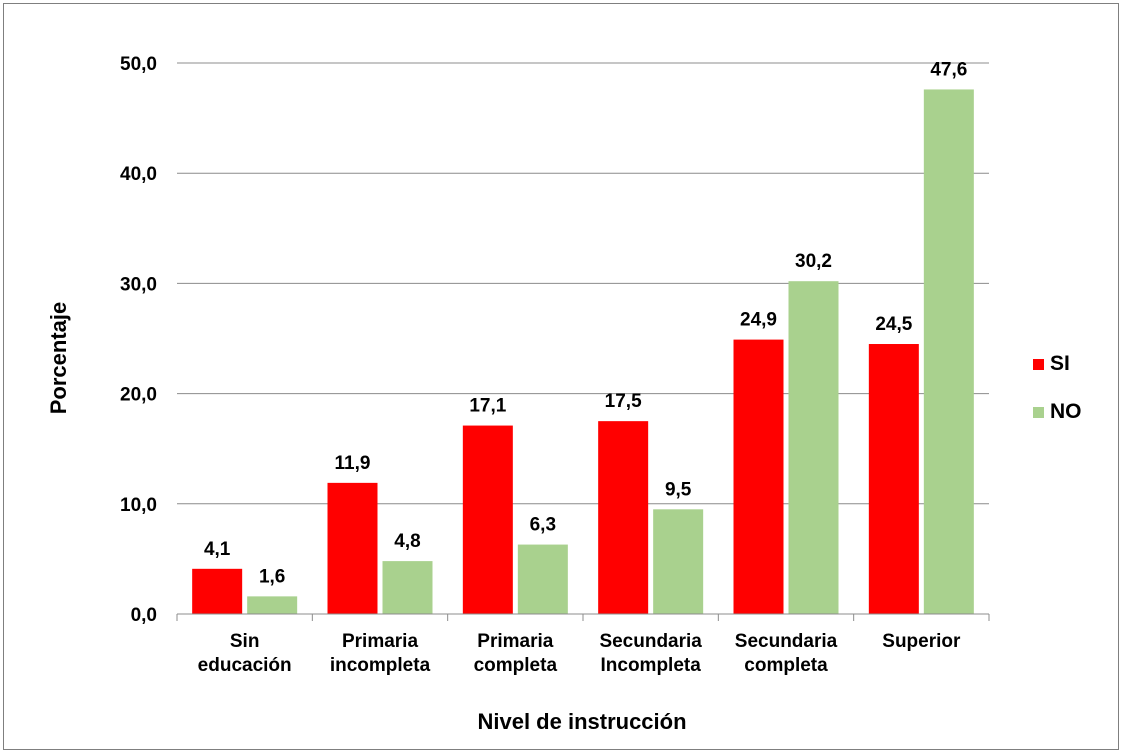 This screenshot has width=1123, height=754. Describe the element at coordinates (583, 617) in the screenshot. I see `x-axis` at that location.